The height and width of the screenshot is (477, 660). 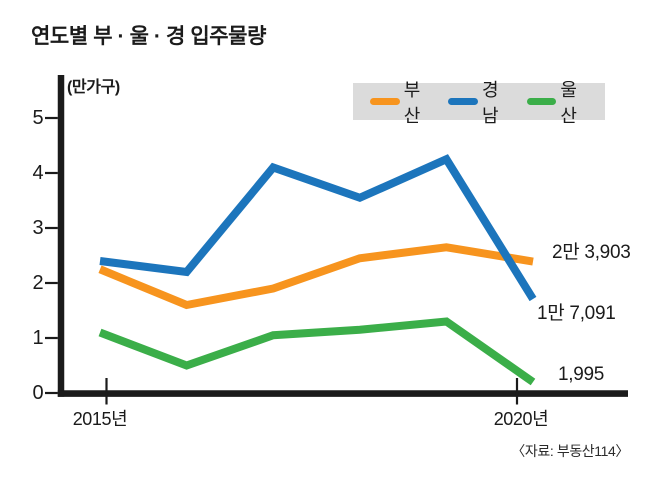 What do you see at coordinates (38, 228) in the screenshot?
I see `y-tick-label: 3` at bounding box center [38, 228].